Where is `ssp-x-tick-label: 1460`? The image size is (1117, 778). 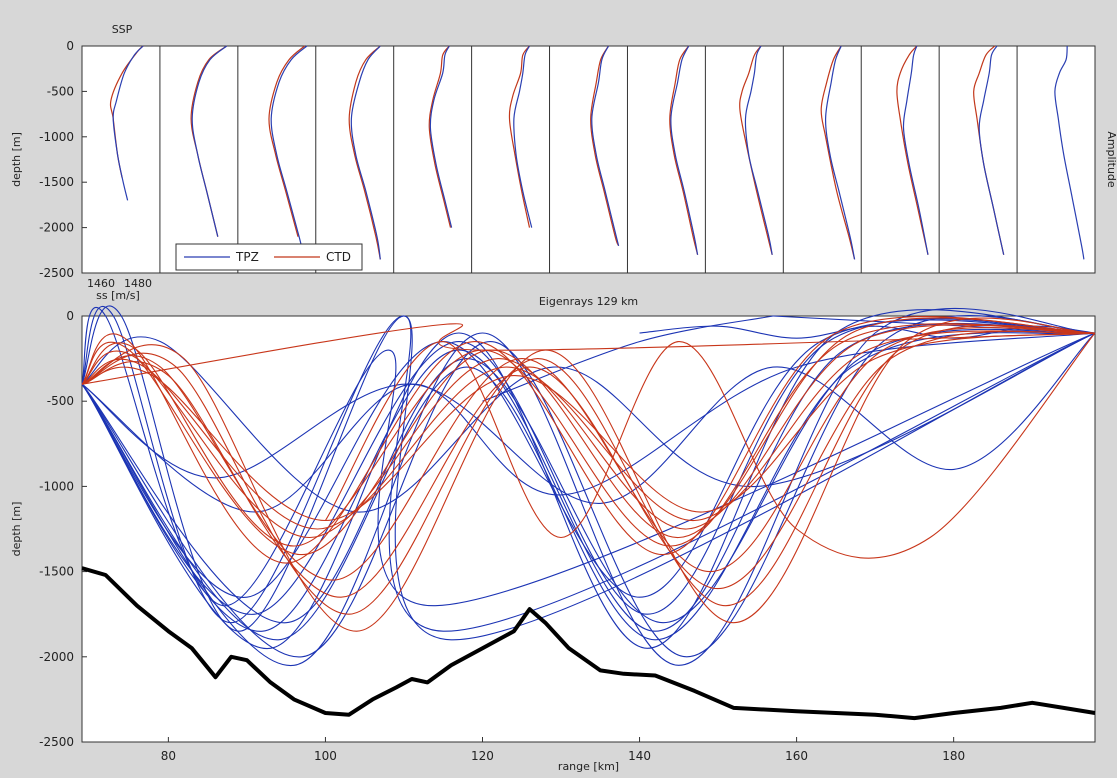
ssp-x-tick-label: 1460 is located at coordinates (101, 283).